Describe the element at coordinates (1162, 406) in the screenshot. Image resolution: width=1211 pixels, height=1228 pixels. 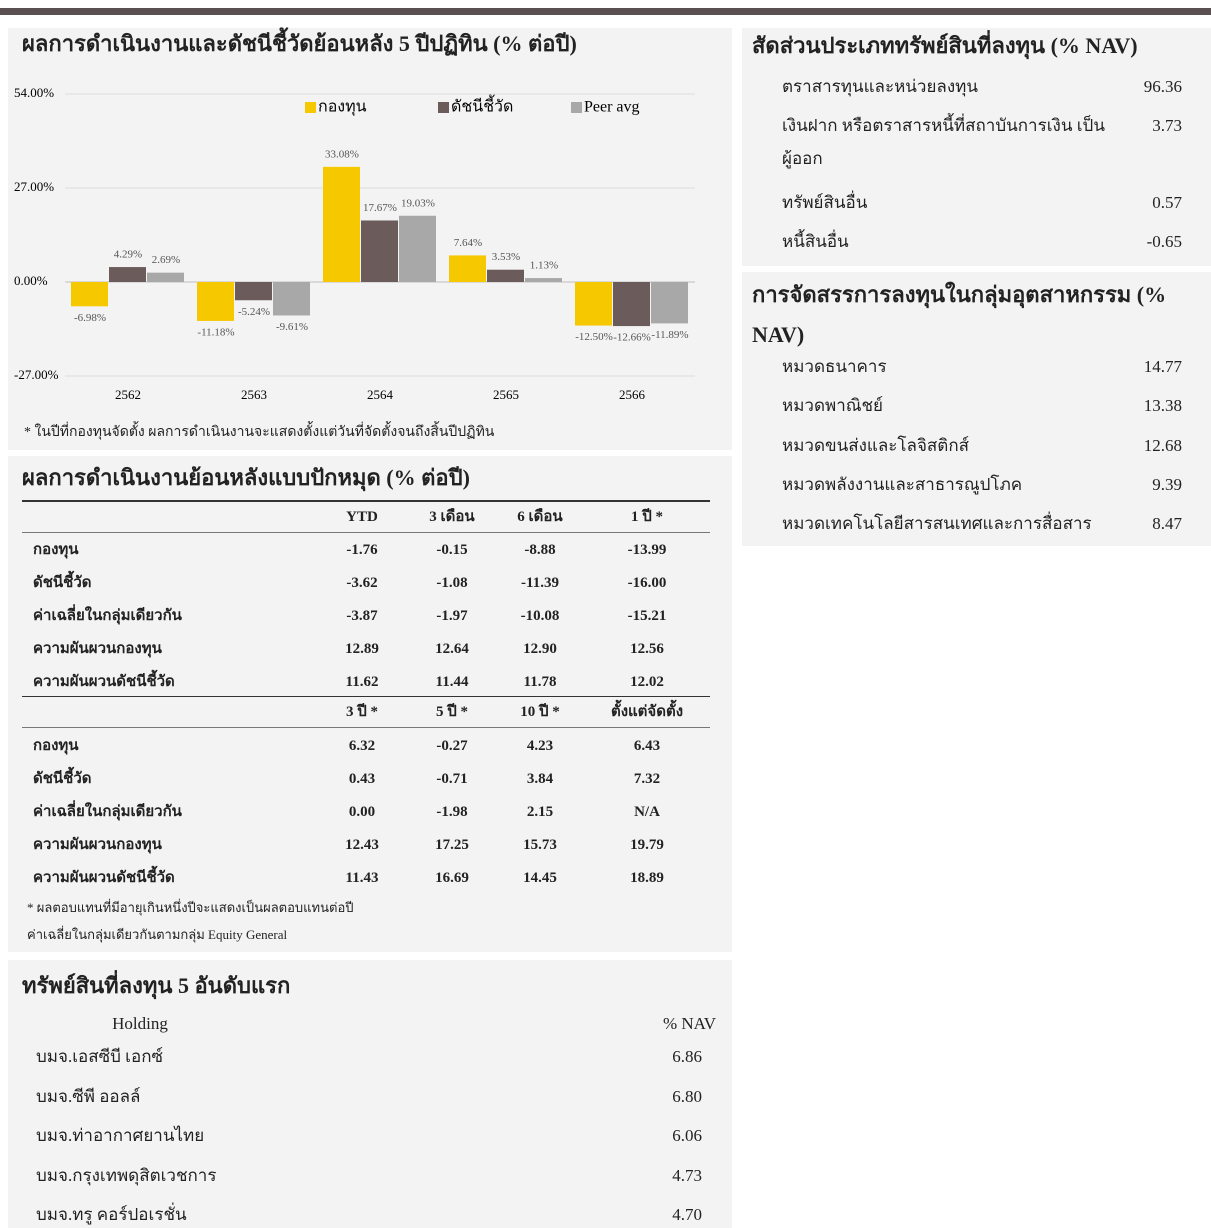
I see `industry-value: 13.38` at that location.